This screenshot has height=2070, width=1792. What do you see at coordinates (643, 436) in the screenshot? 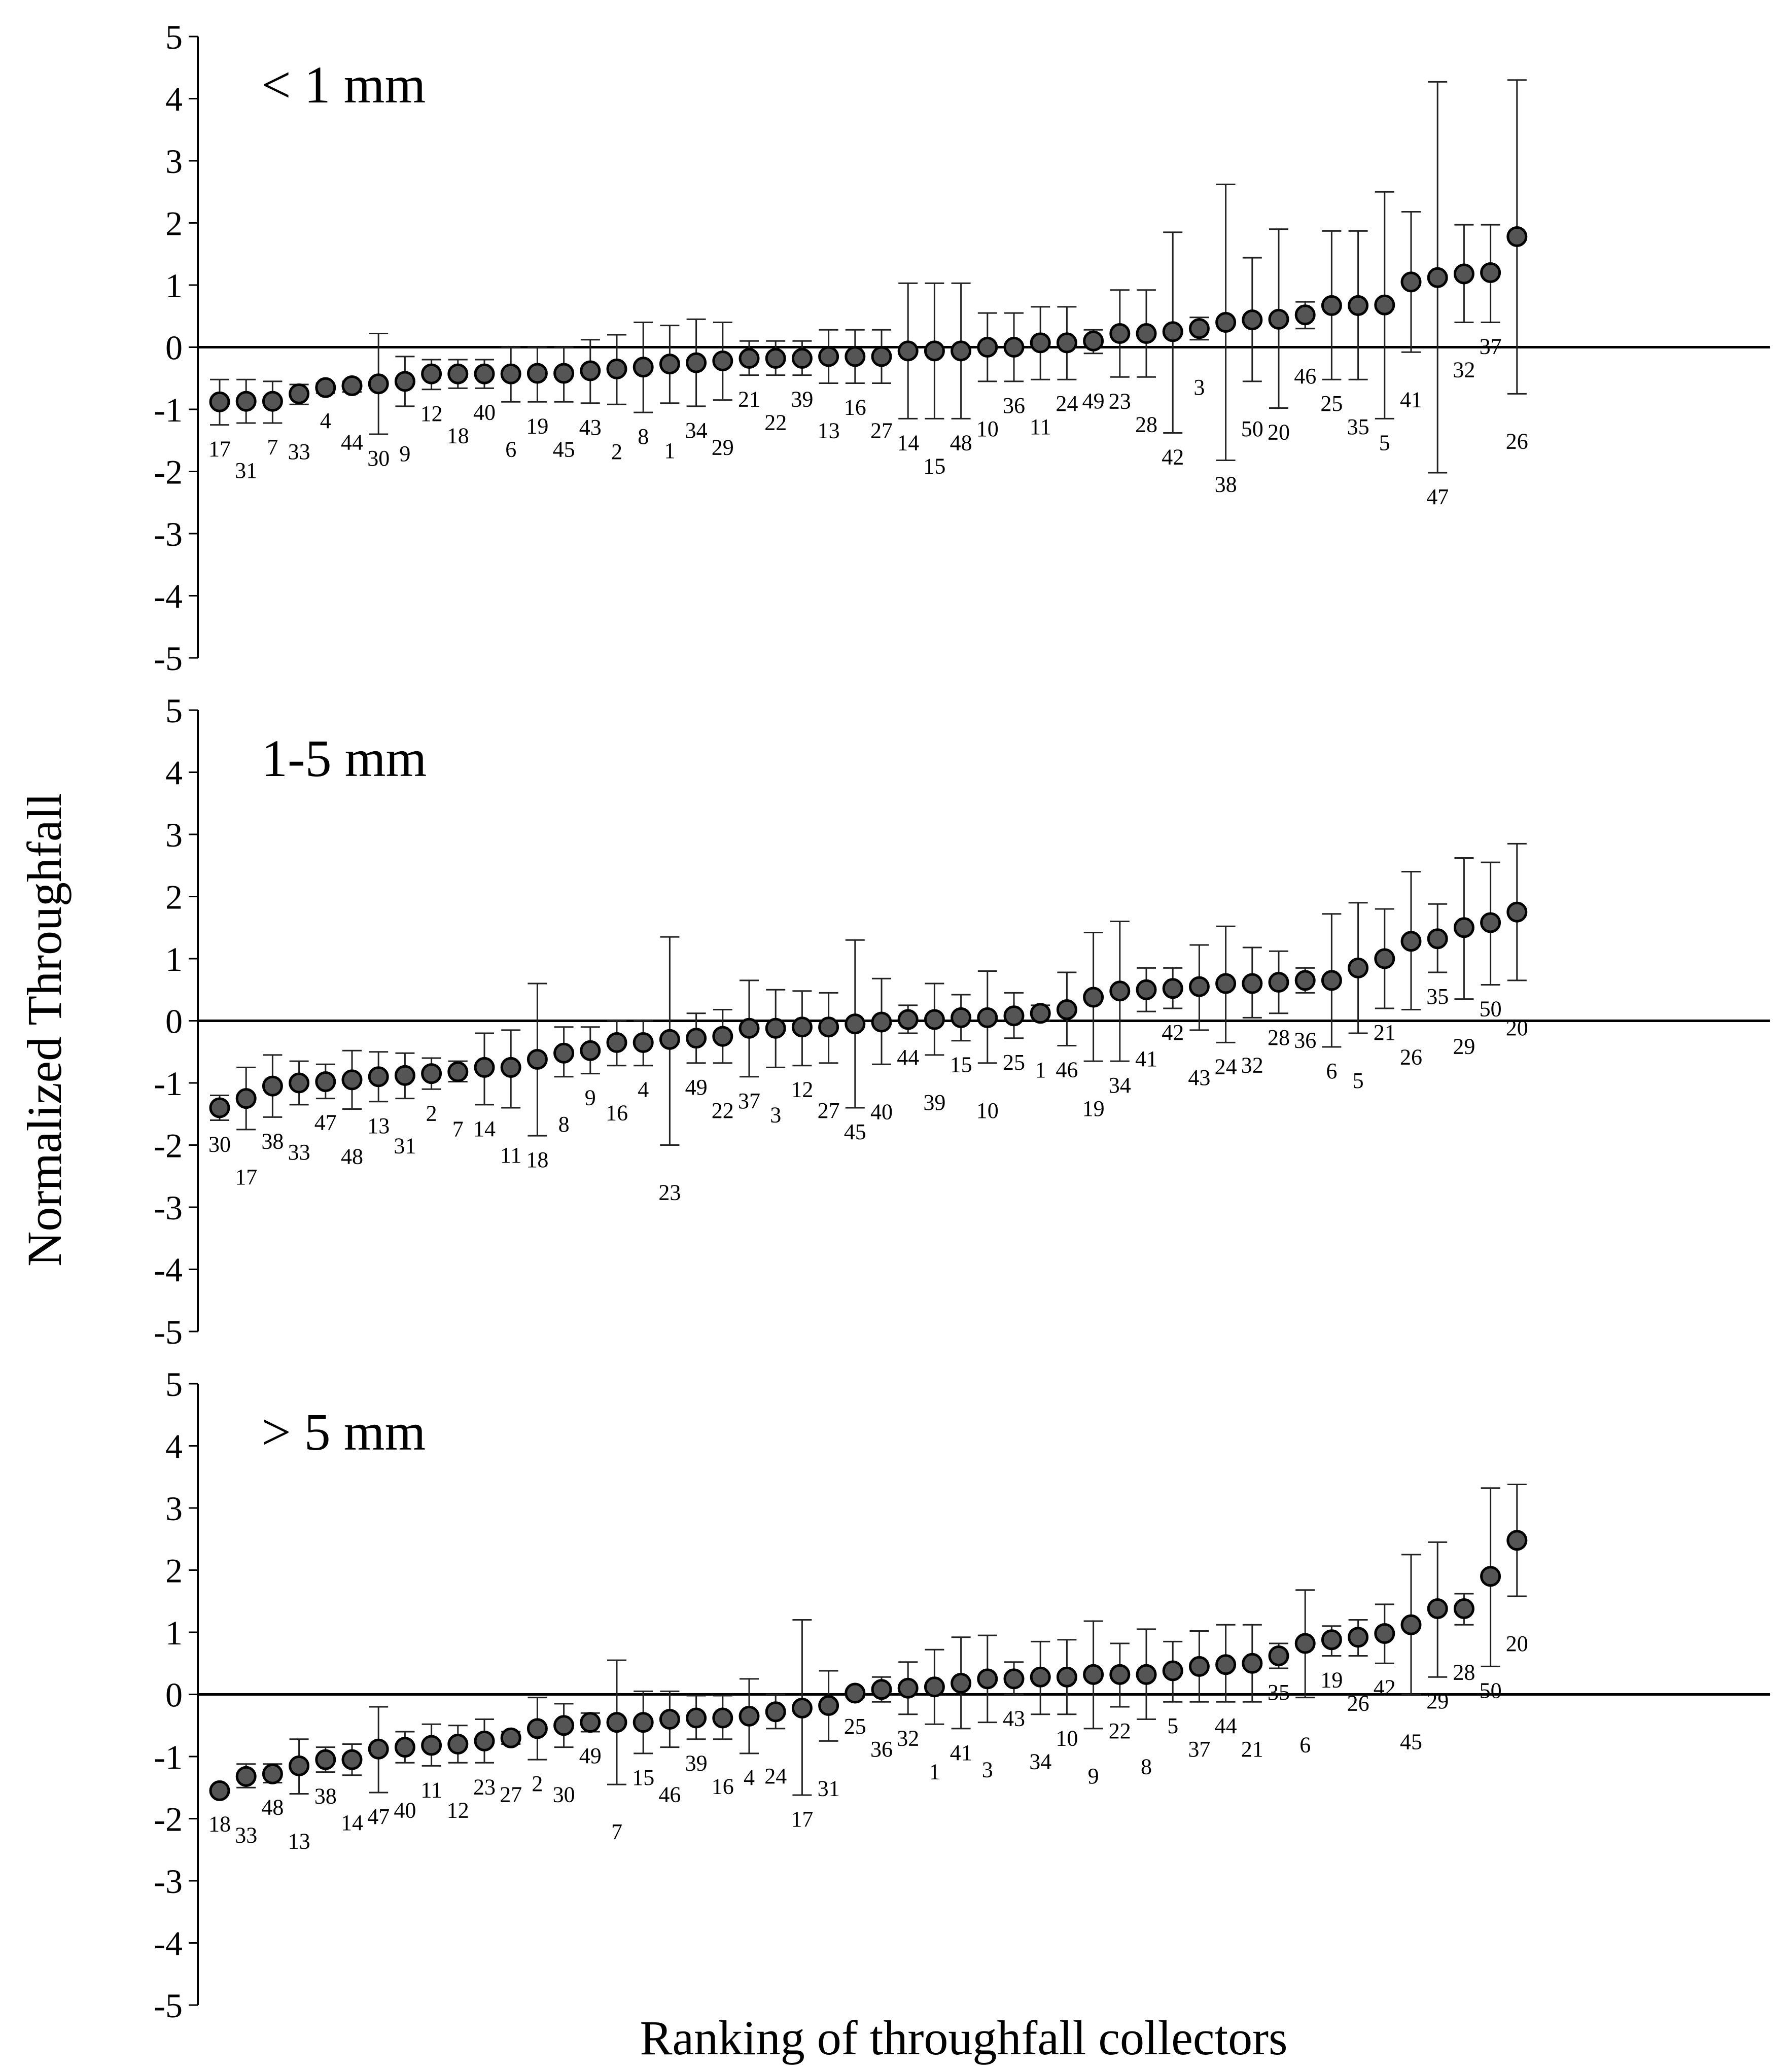
I see `point-label: 8` at bounding box center [643, 436].